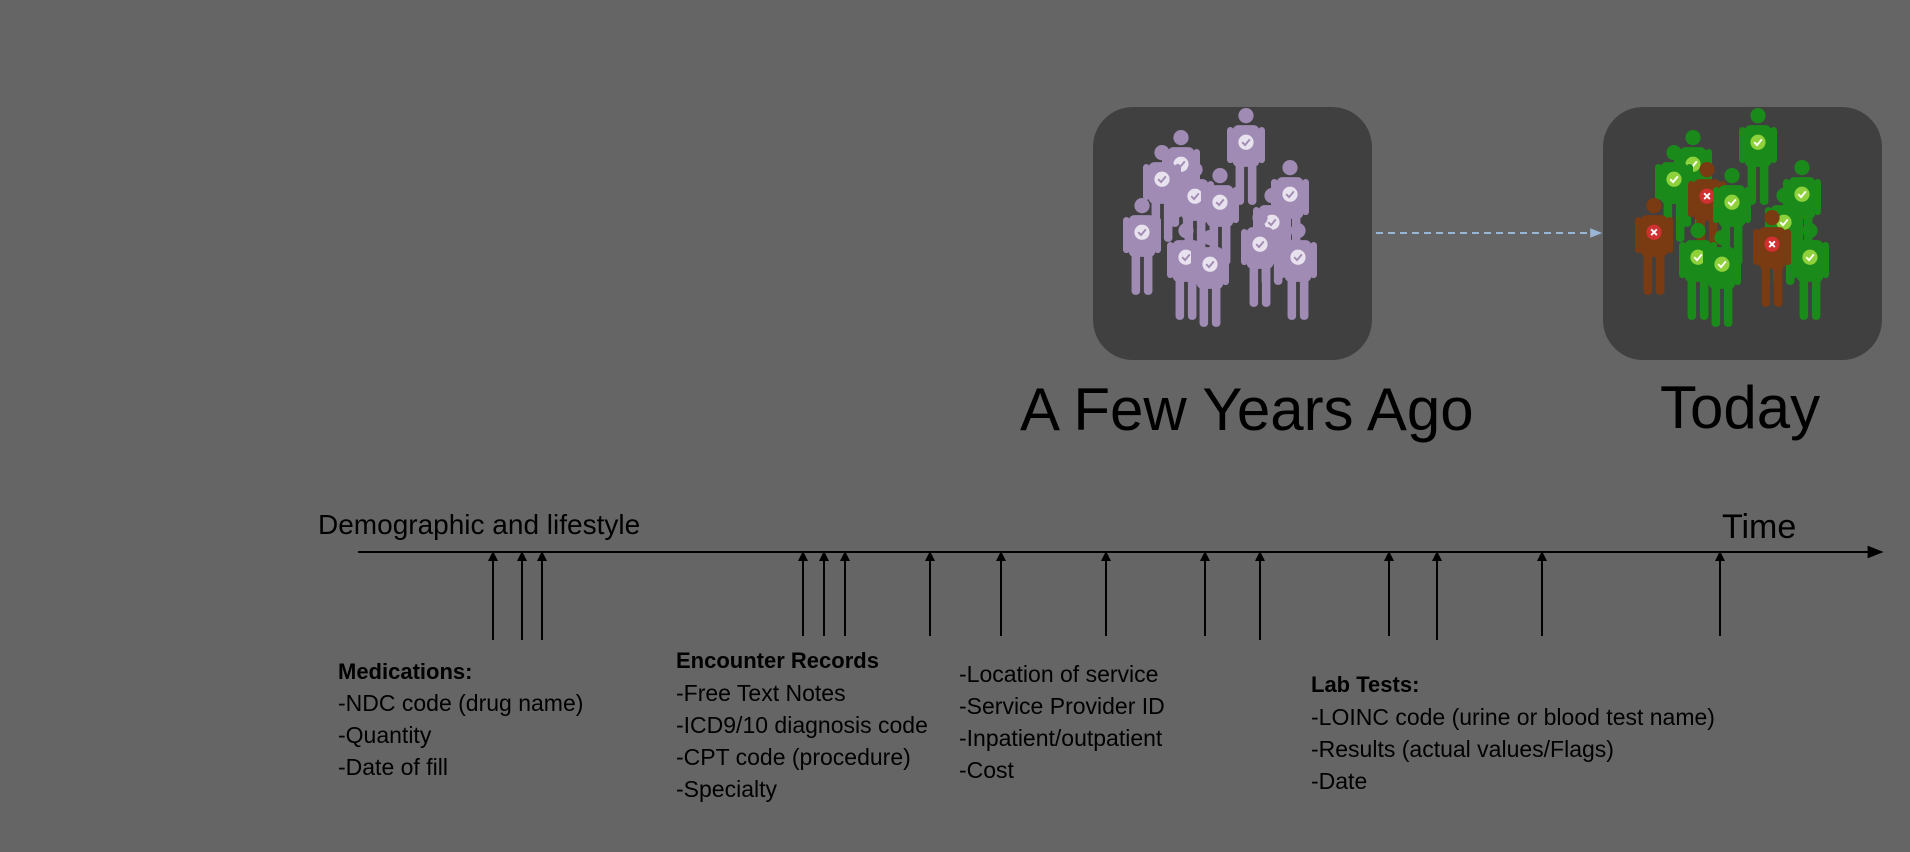  What do you see at coordinates (1220, 217) in the screenshot?
I see `past-crowd` at bounding box center [1220, 217].